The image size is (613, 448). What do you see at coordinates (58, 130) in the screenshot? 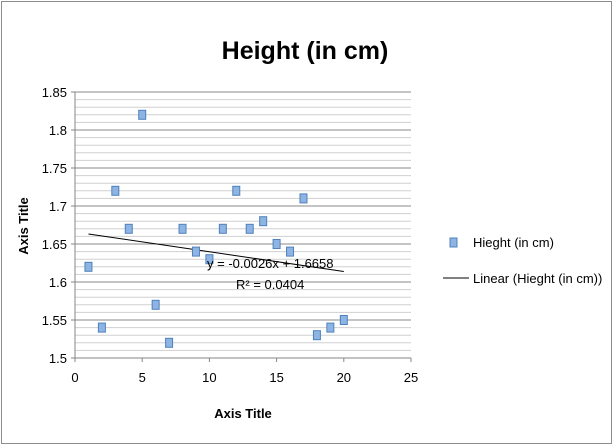
I see `y-tick-label: 1.8` at bounding box center [58, 130].